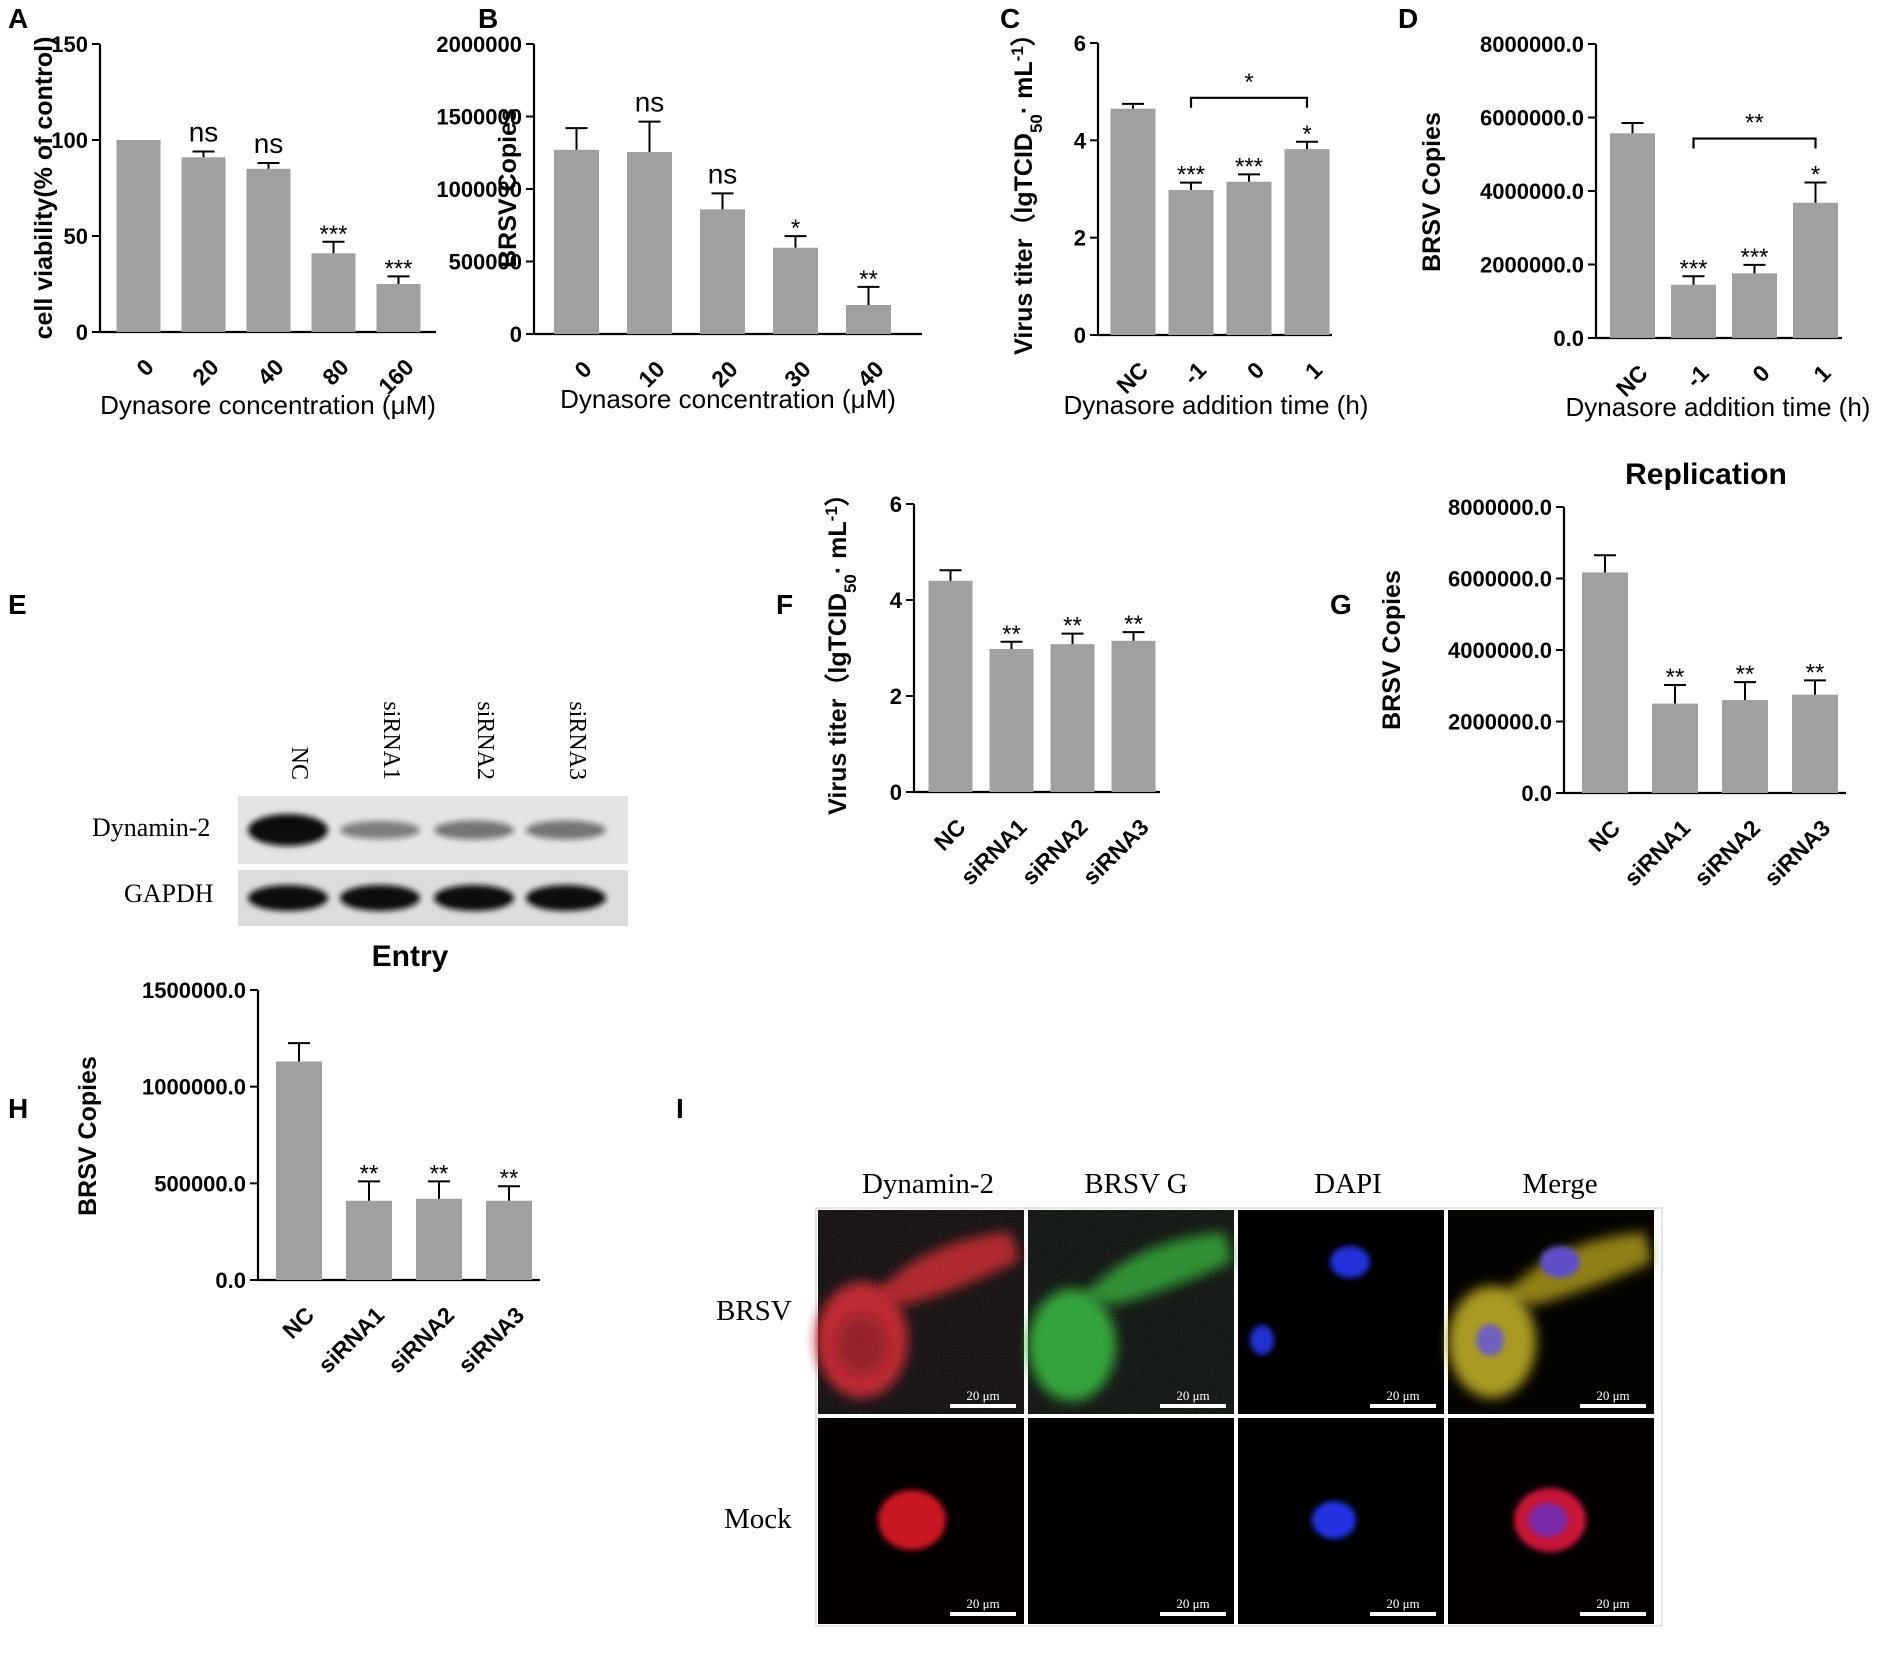 The height and width of the screenshot is (1663, 1902). What do you see at coordinates (69, 44) in the screenshot?
I see `y-tick-label: 150` at bounding box center [69, 44].